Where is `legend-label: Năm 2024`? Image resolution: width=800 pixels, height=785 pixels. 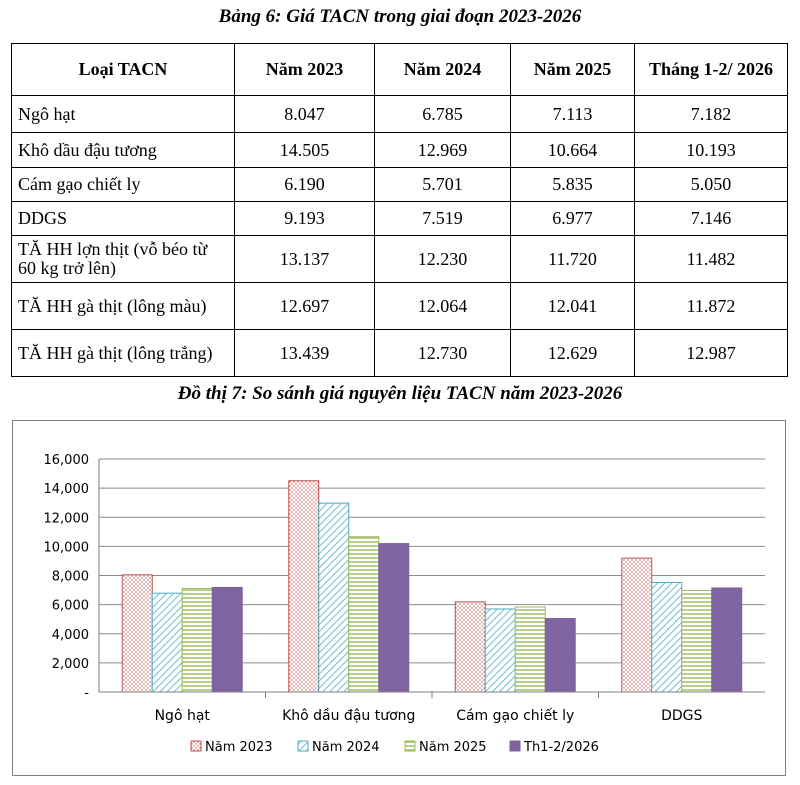 legend-label: Năm 2024 is located at coordinates (346, 747).